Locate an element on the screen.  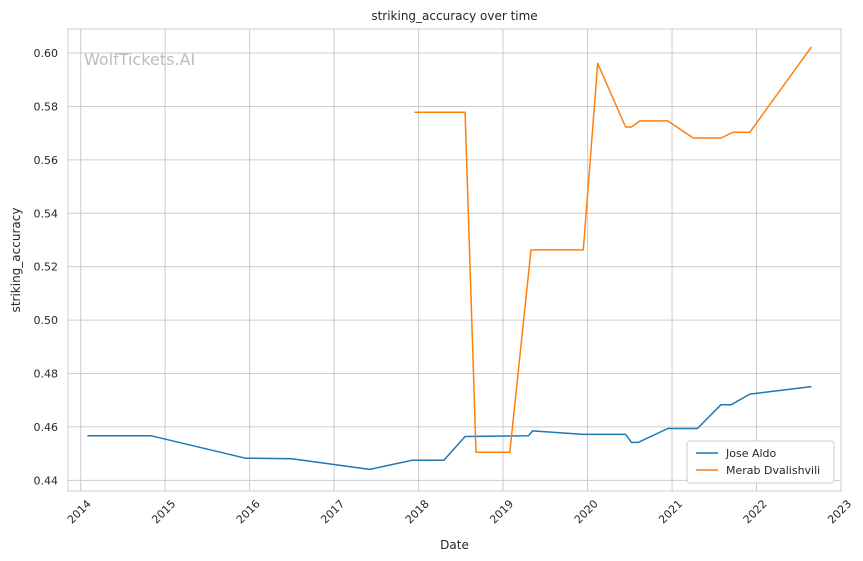
y-tick-label: 0.54 is located at coordinates (46, 213).